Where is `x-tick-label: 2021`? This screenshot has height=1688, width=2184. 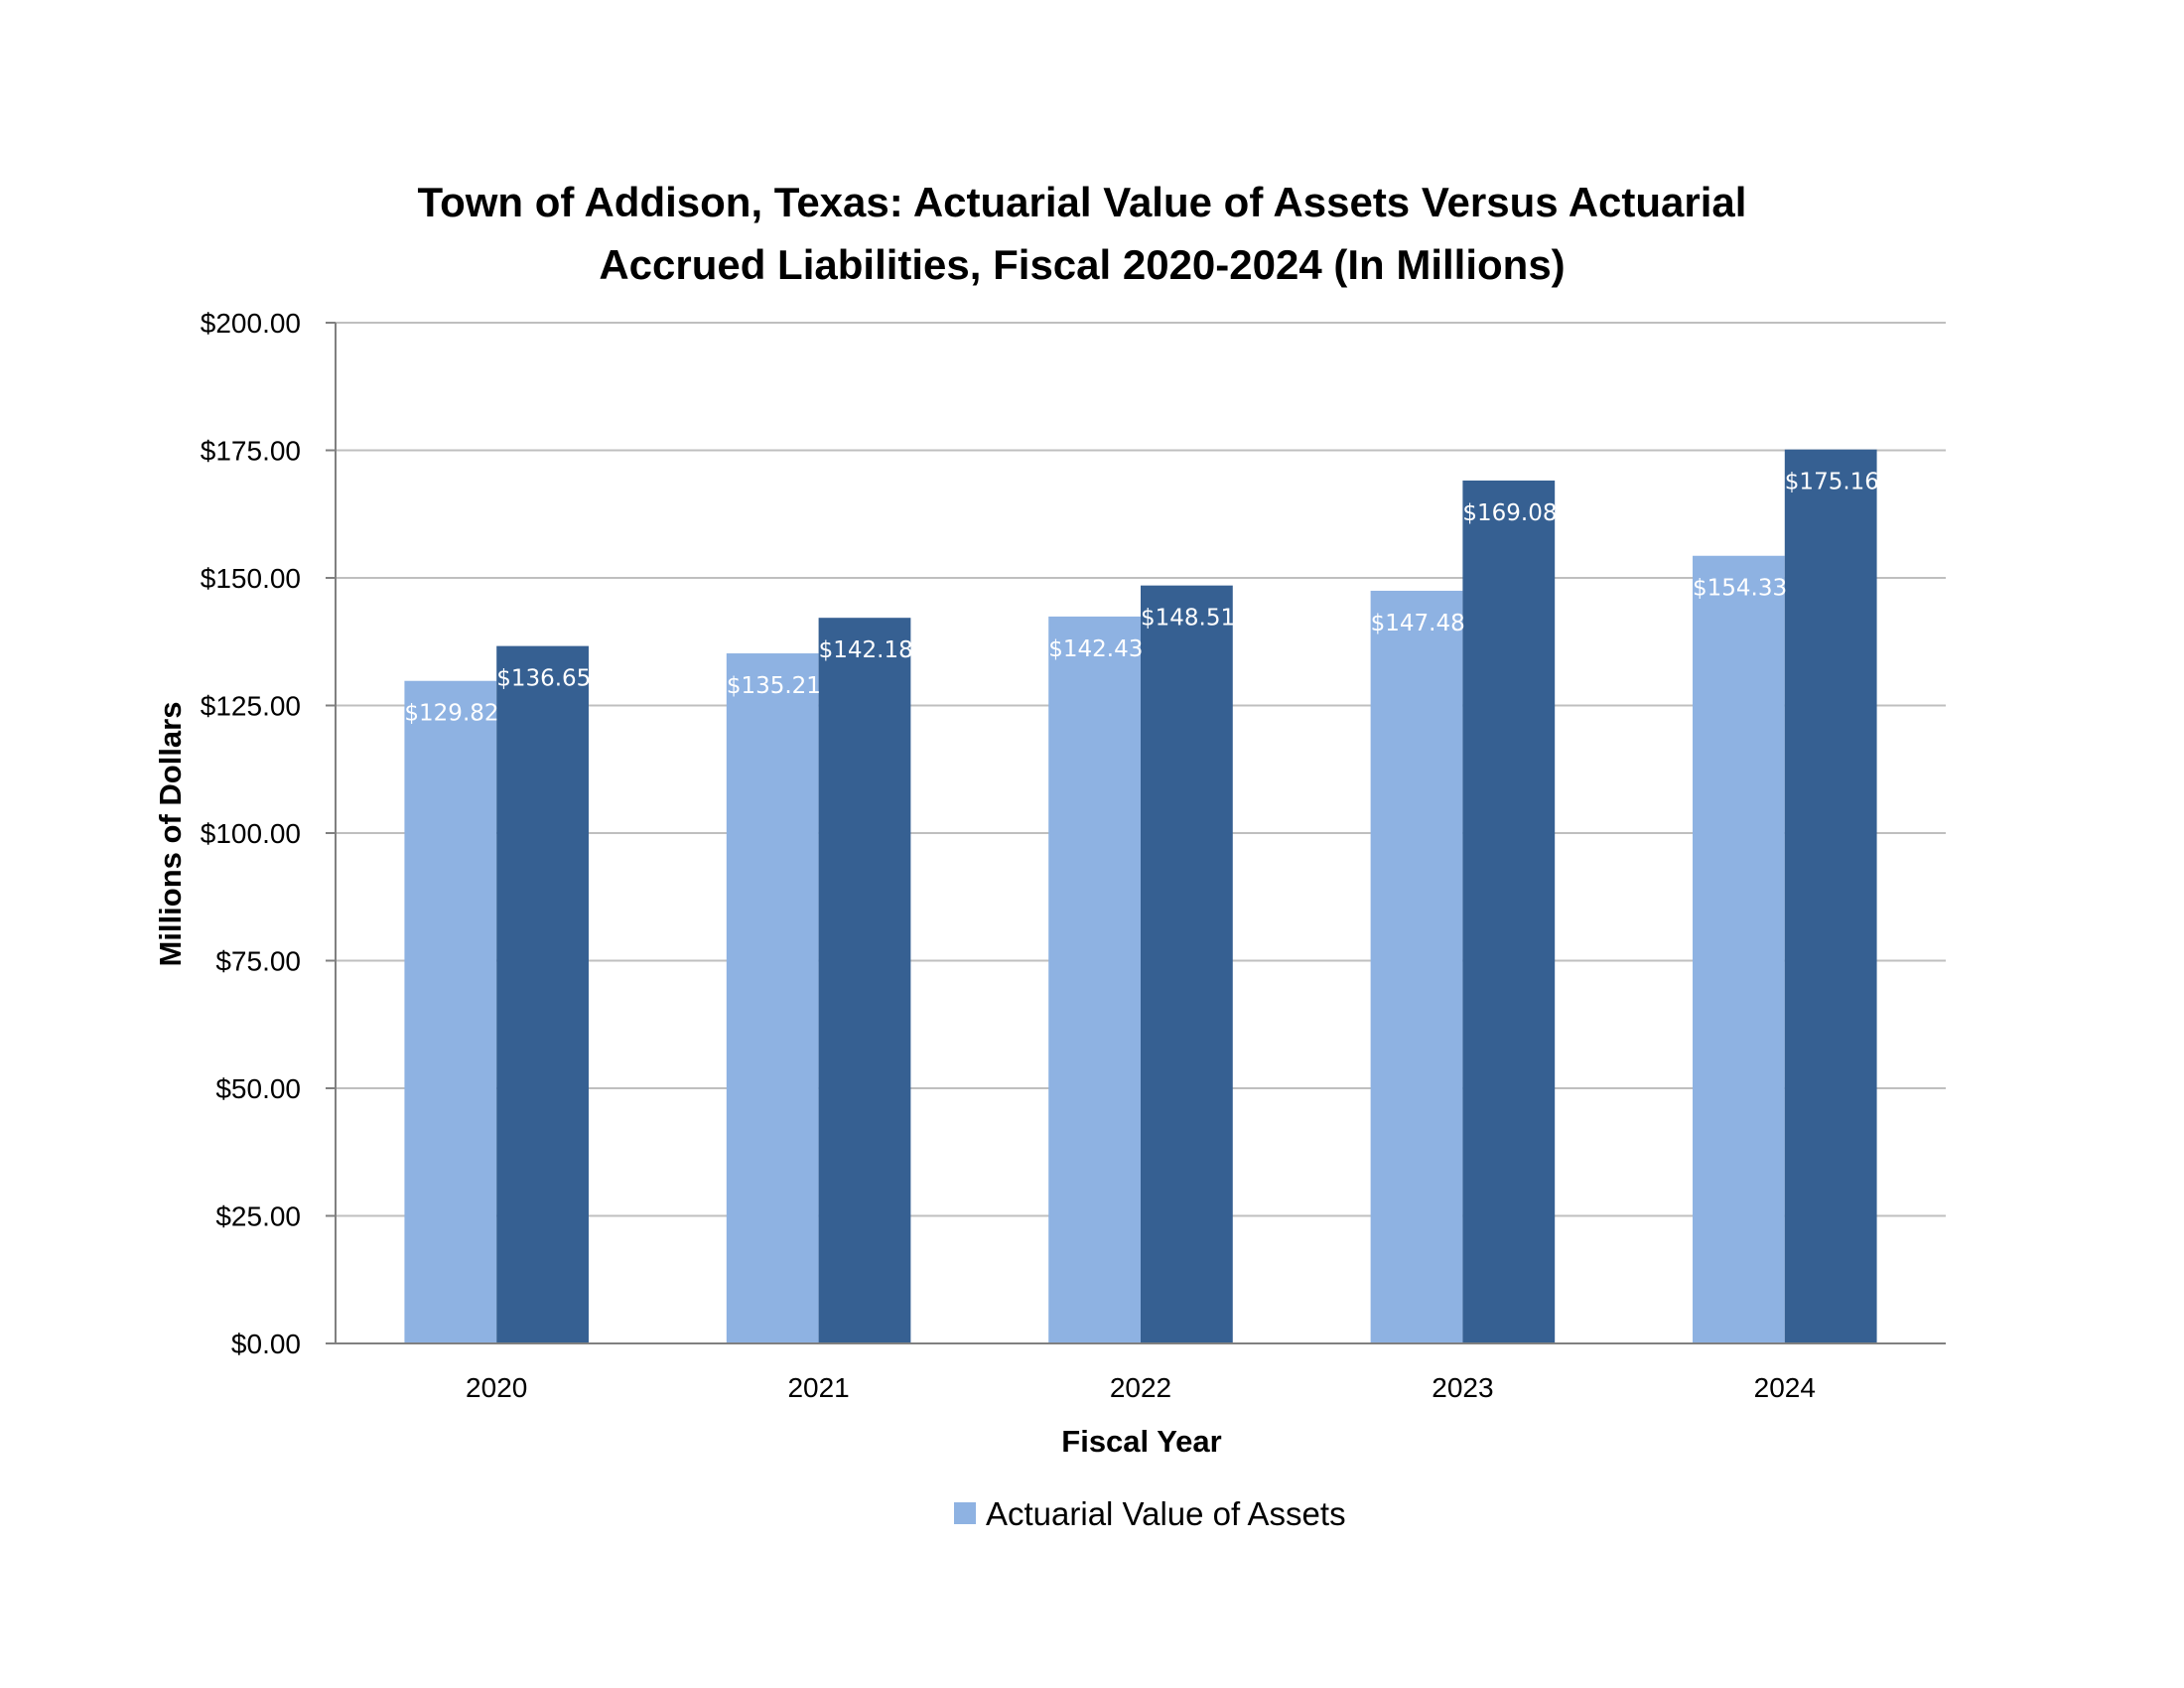
x-tick-label: 2021 is located at coordinates (818, 1387).